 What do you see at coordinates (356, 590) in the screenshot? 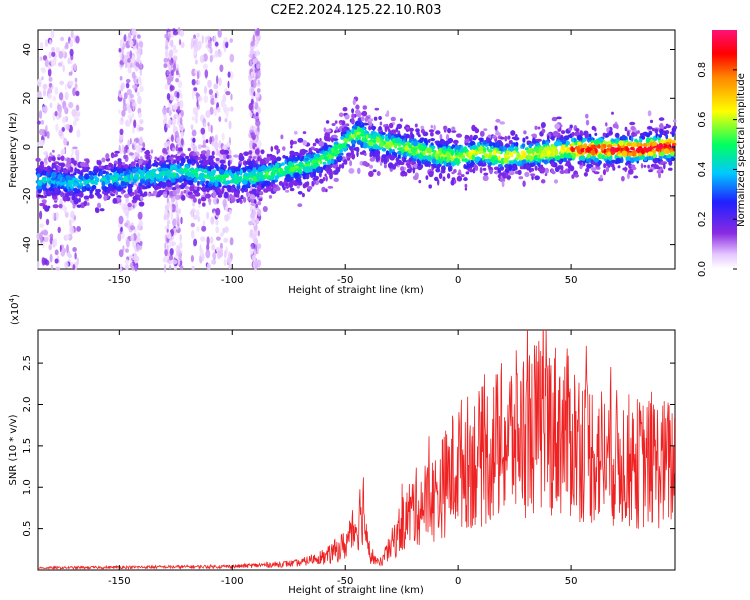
I see `snr-x-label: Height of straight line (km)` at bounding box center [356, 590].